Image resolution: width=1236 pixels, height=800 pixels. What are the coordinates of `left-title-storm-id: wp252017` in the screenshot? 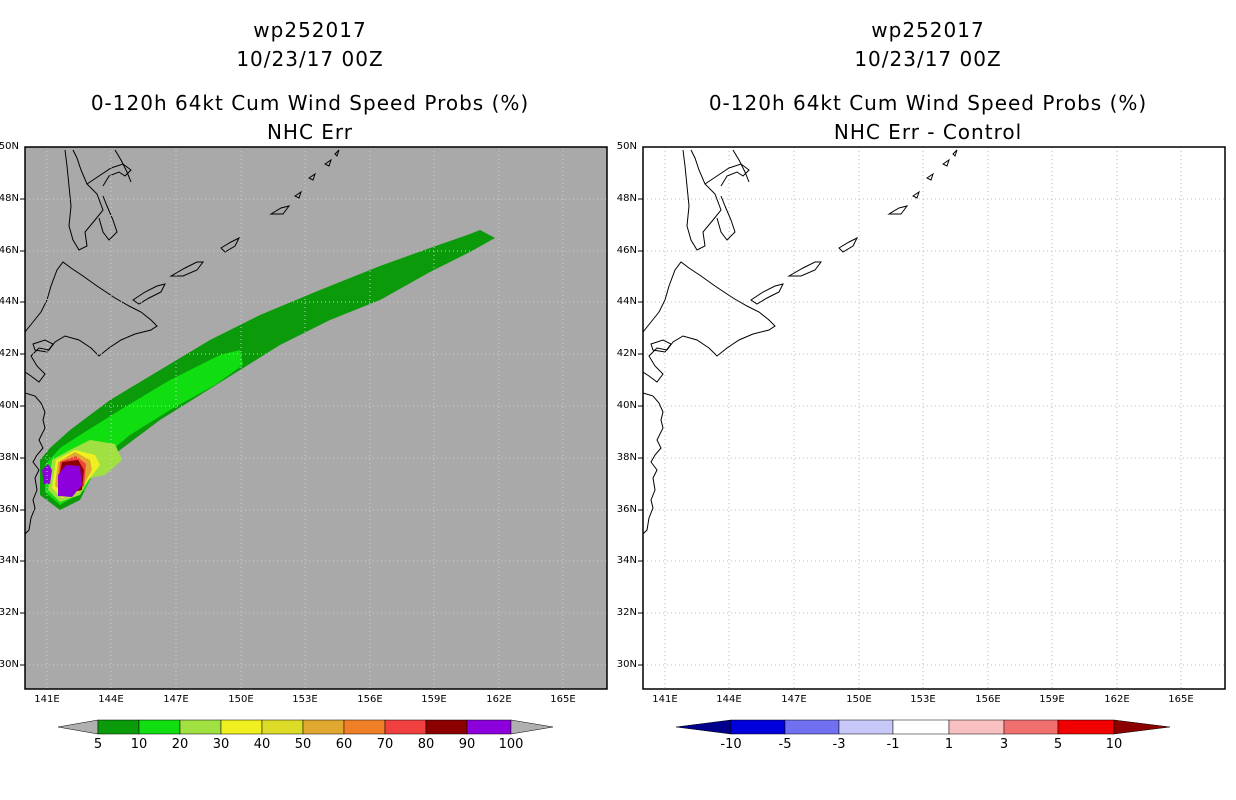 It's located at (310, 30).